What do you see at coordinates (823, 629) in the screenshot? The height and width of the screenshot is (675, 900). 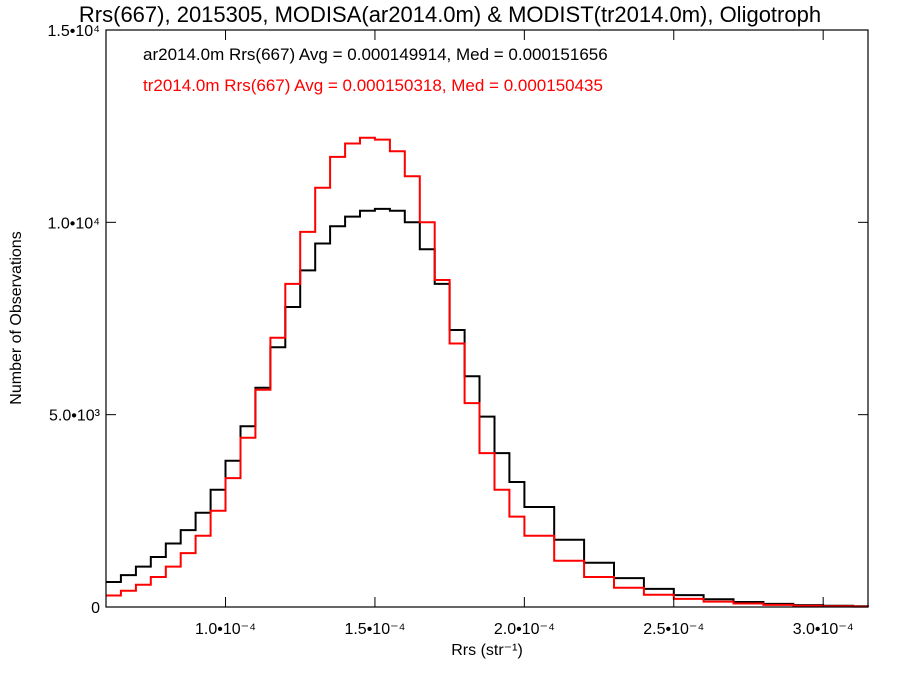 I see `x-tick-label: 3.0•10⁻⁴` at bounding box center [823, 629].